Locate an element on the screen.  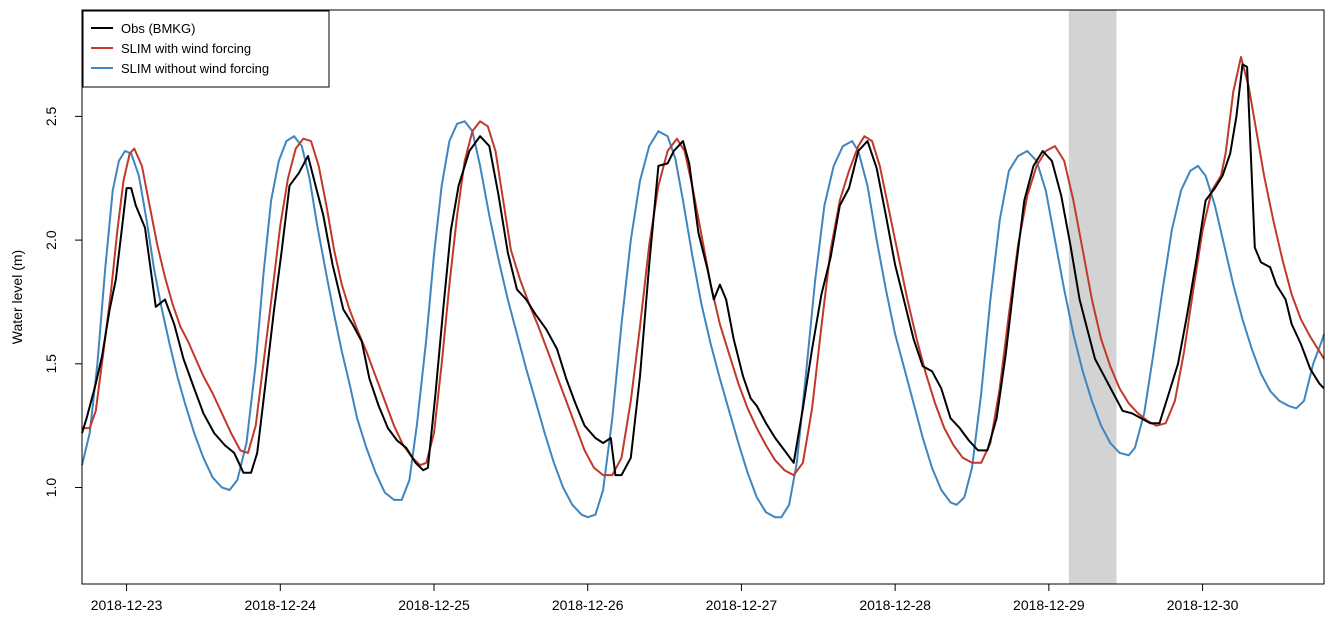
highlight-band is located at coordinates (1092, 297).